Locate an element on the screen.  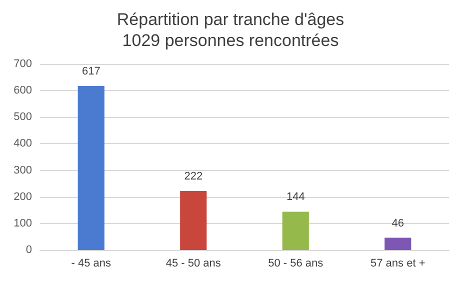
data-label: 222 is located at coordinates (193, 176).